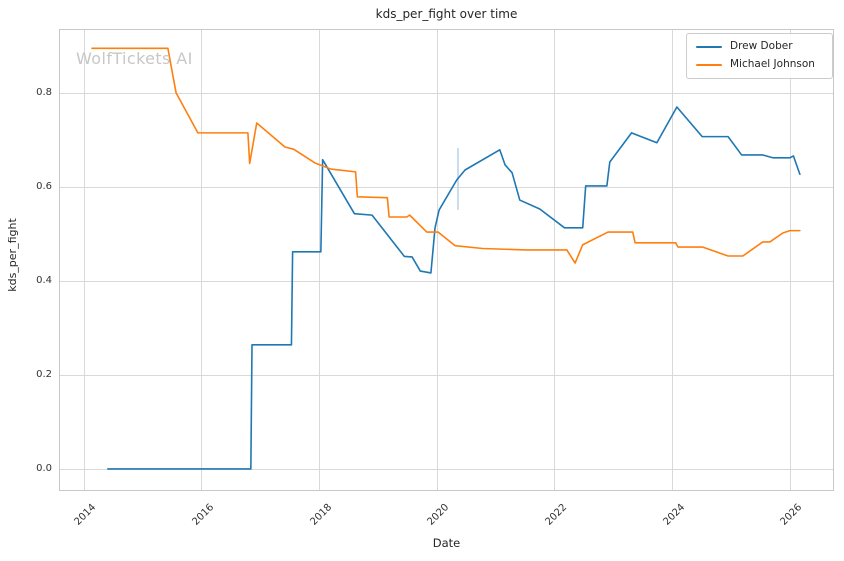  Describe the element at coordinates (44, 374) in the screenshot. I see `y-tick-label-0.2: 0.2` at that location.